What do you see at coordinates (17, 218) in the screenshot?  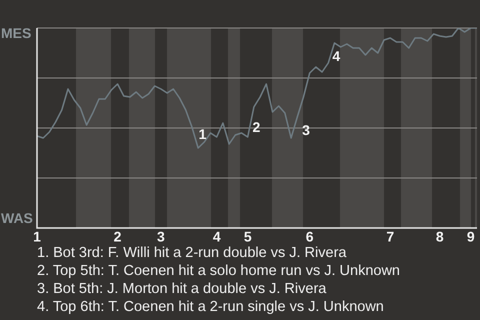 I see `text: WAS` at bounding box center [17, 218].